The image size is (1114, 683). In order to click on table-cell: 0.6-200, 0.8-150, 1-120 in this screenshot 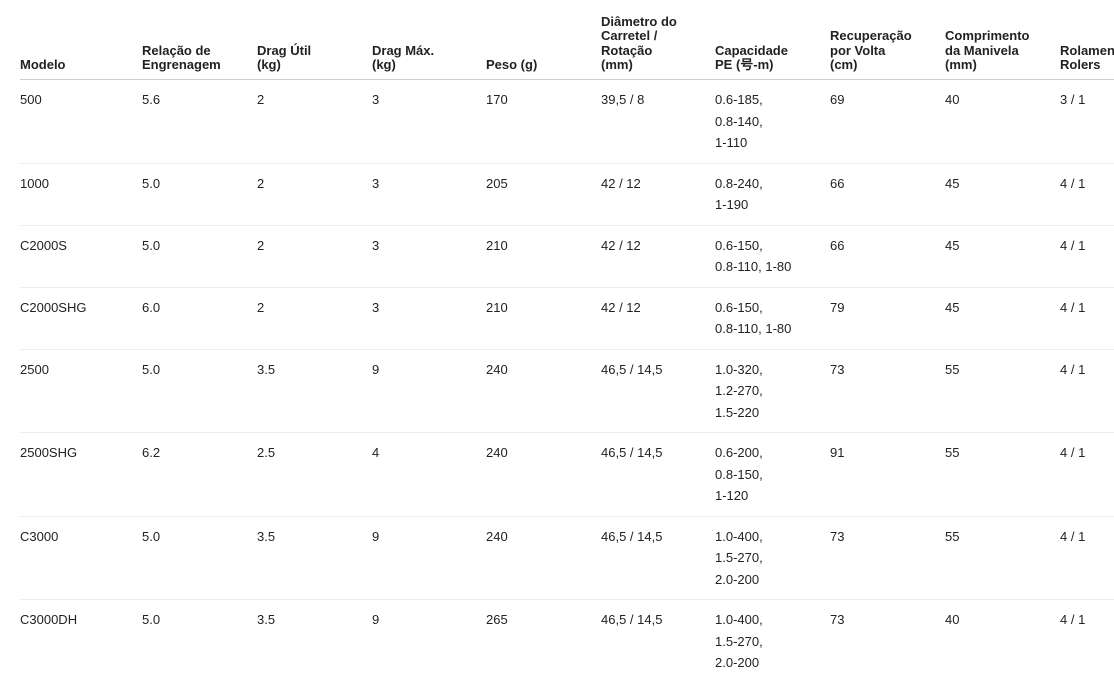, I will do `click(772, 474)`.